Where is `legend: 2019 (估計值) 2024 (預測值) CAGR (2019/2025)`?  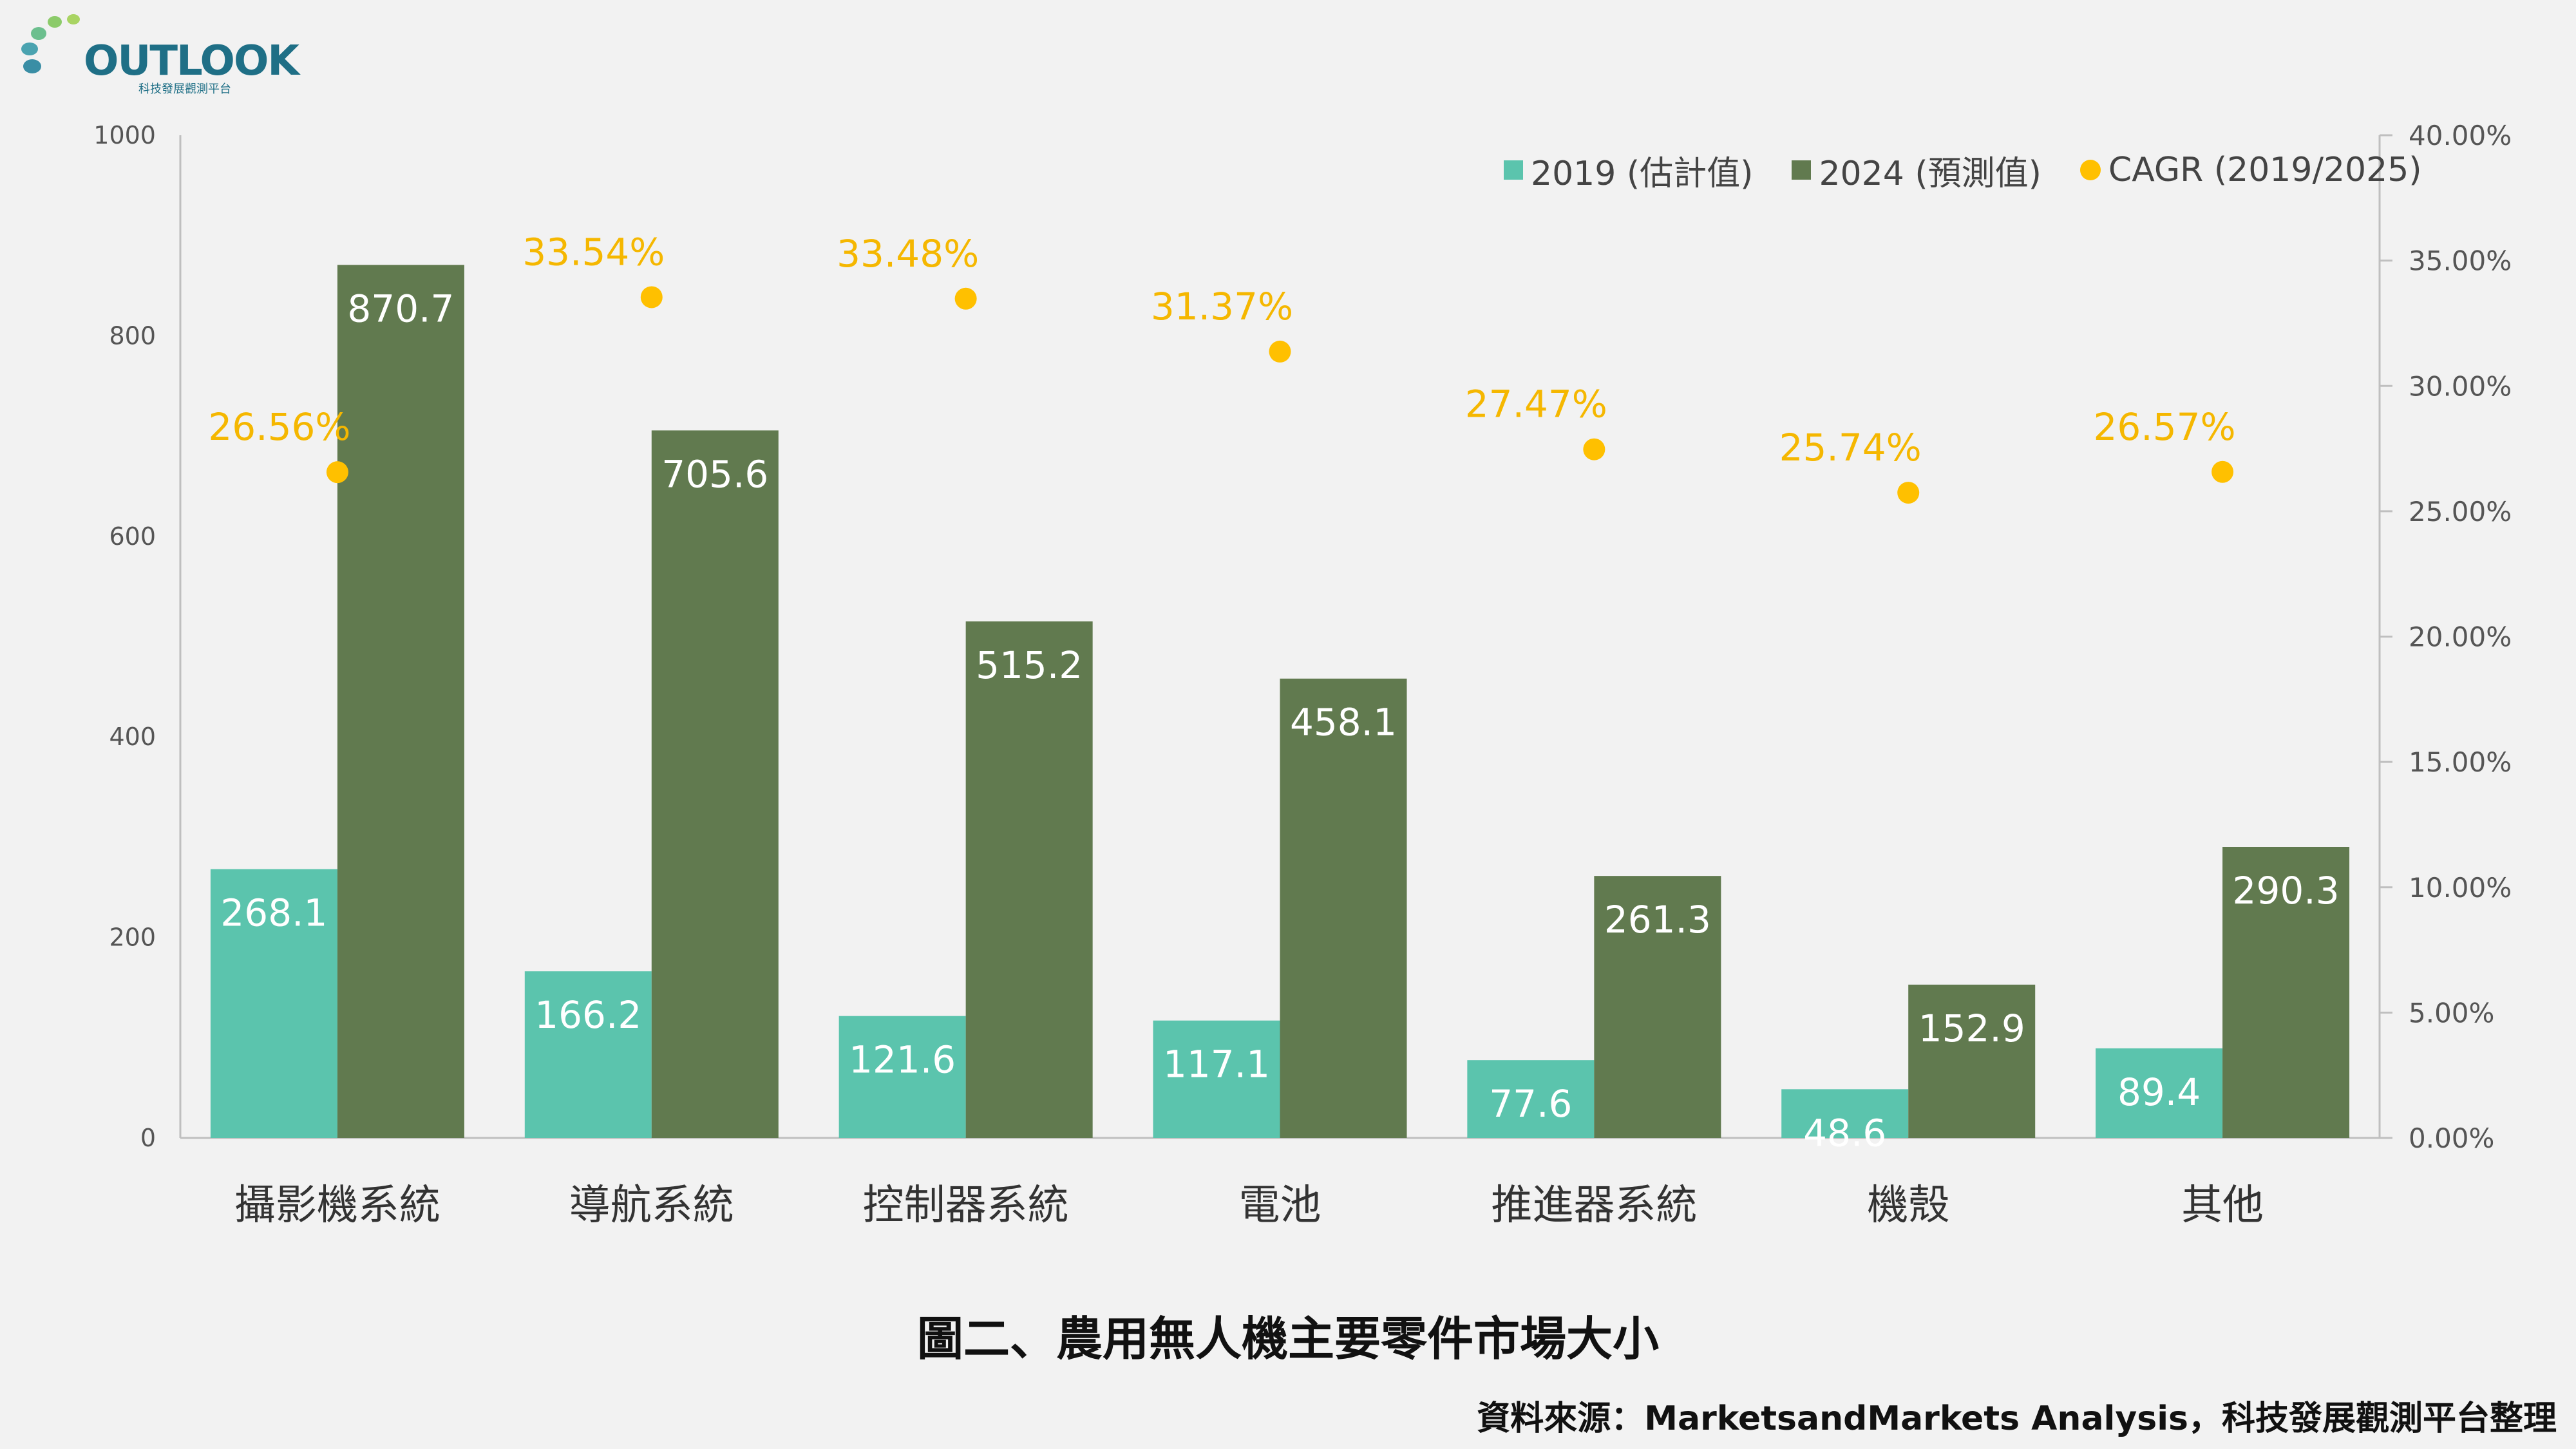 legend: 2019 (估計值) 2024 (預測值) CAGR (2019/2025) is located at coordinates (1963, 170).